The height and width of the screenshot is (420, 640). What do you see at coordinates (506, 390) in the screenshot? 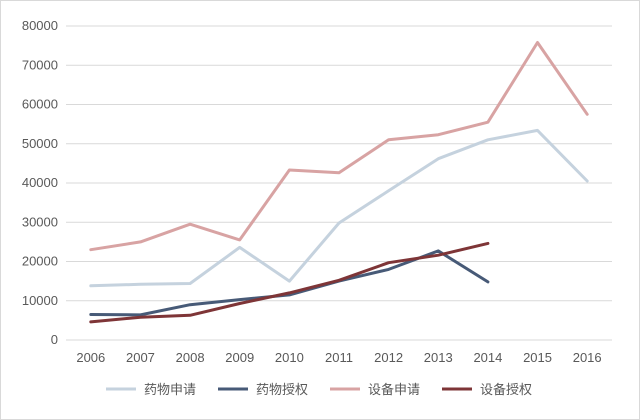
I see `legend-label-3: 设备授权` at bounding box center [506, 390].